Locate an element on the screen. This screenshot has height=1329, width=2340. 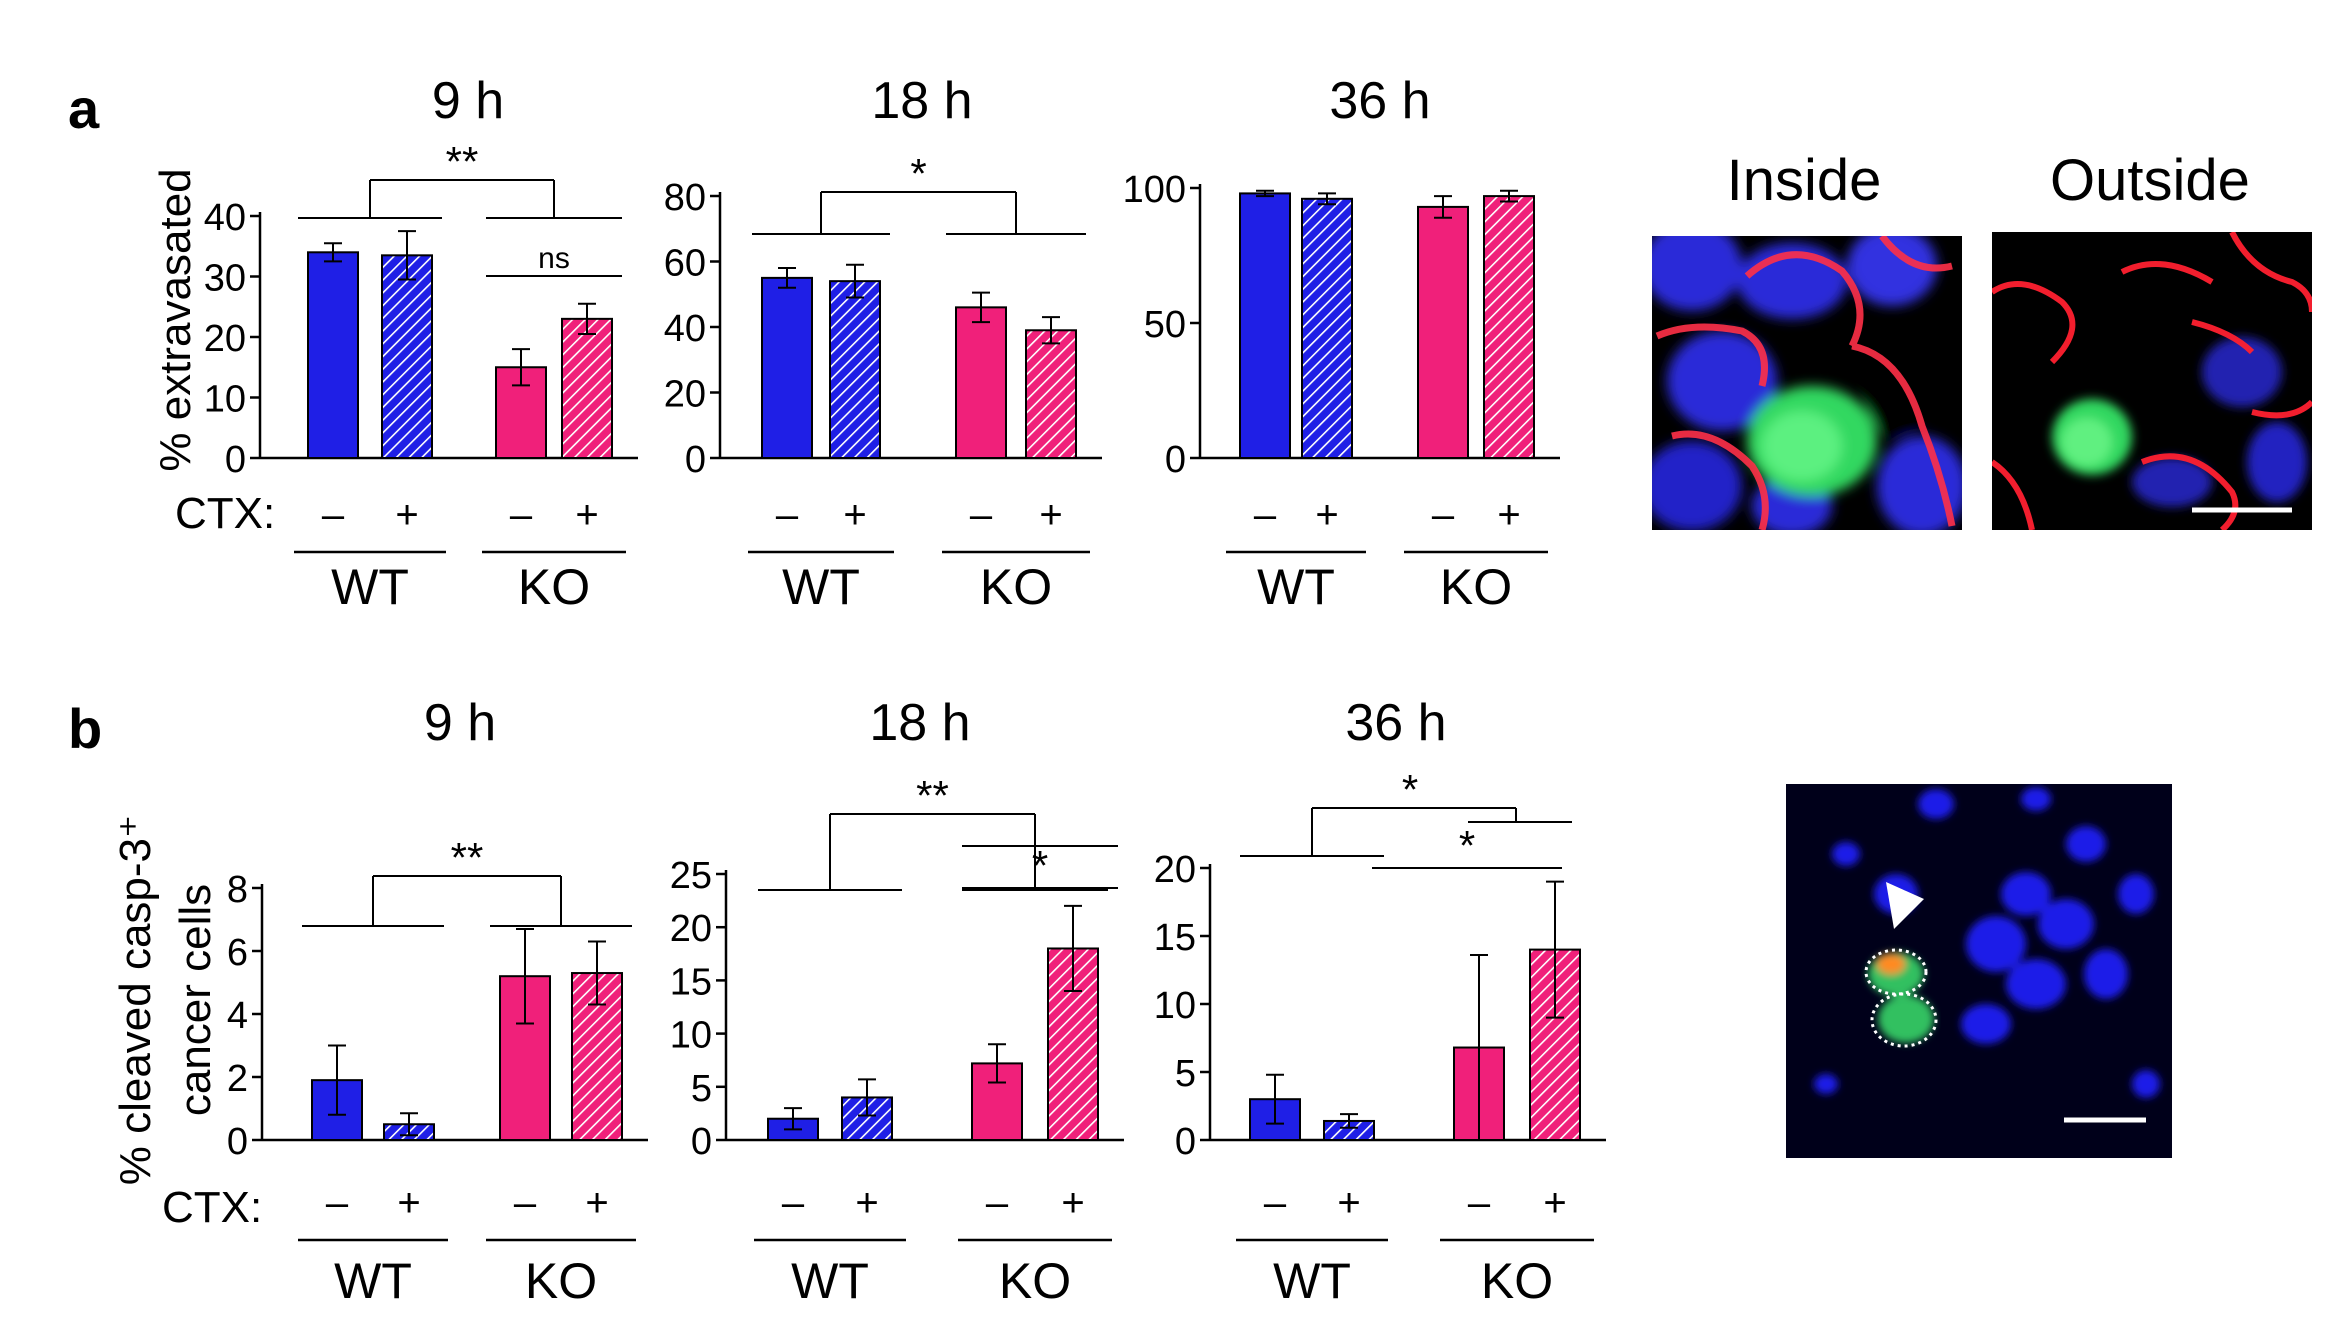
group-label-b-18h: WT is located at coordinates (830, 1281).